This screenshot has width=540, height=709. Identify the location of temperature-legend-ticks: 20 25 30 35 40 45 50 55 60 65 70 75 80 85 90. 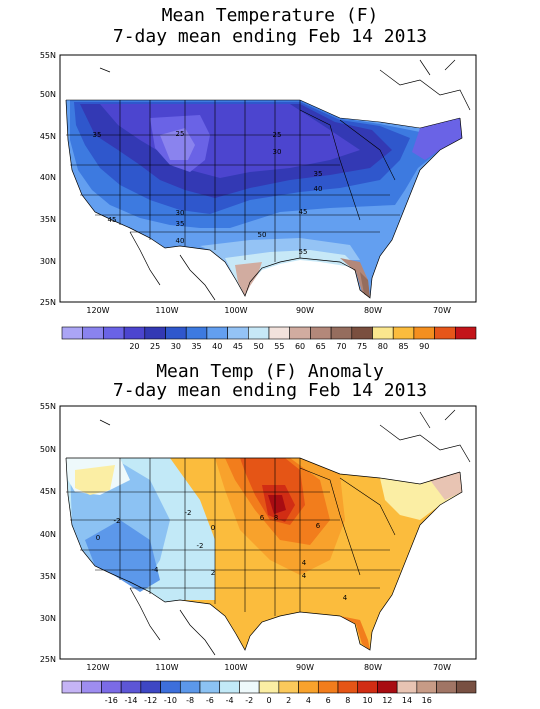
(279, 346).